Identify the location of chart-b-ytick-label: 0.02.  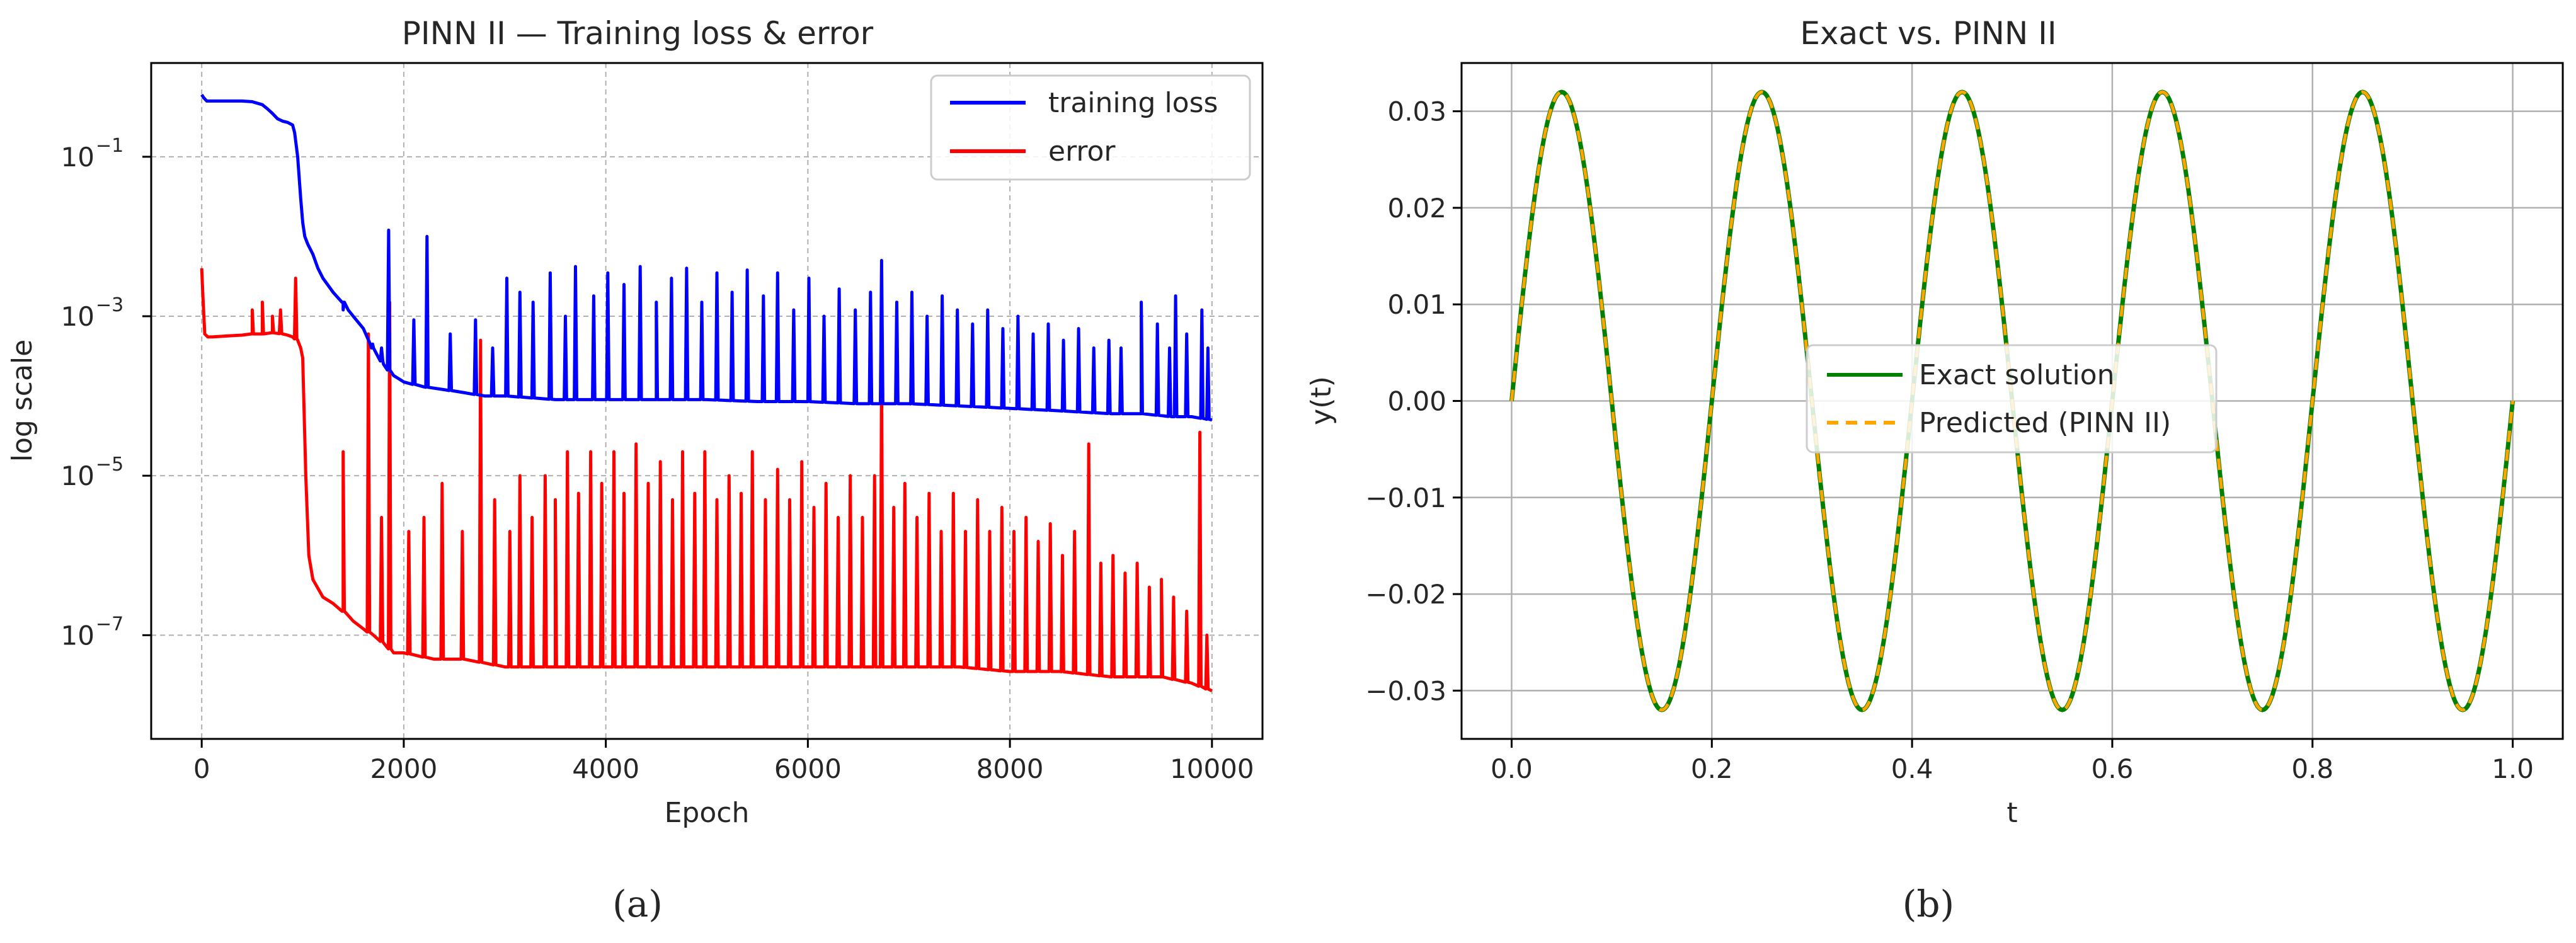
(1416, 208).